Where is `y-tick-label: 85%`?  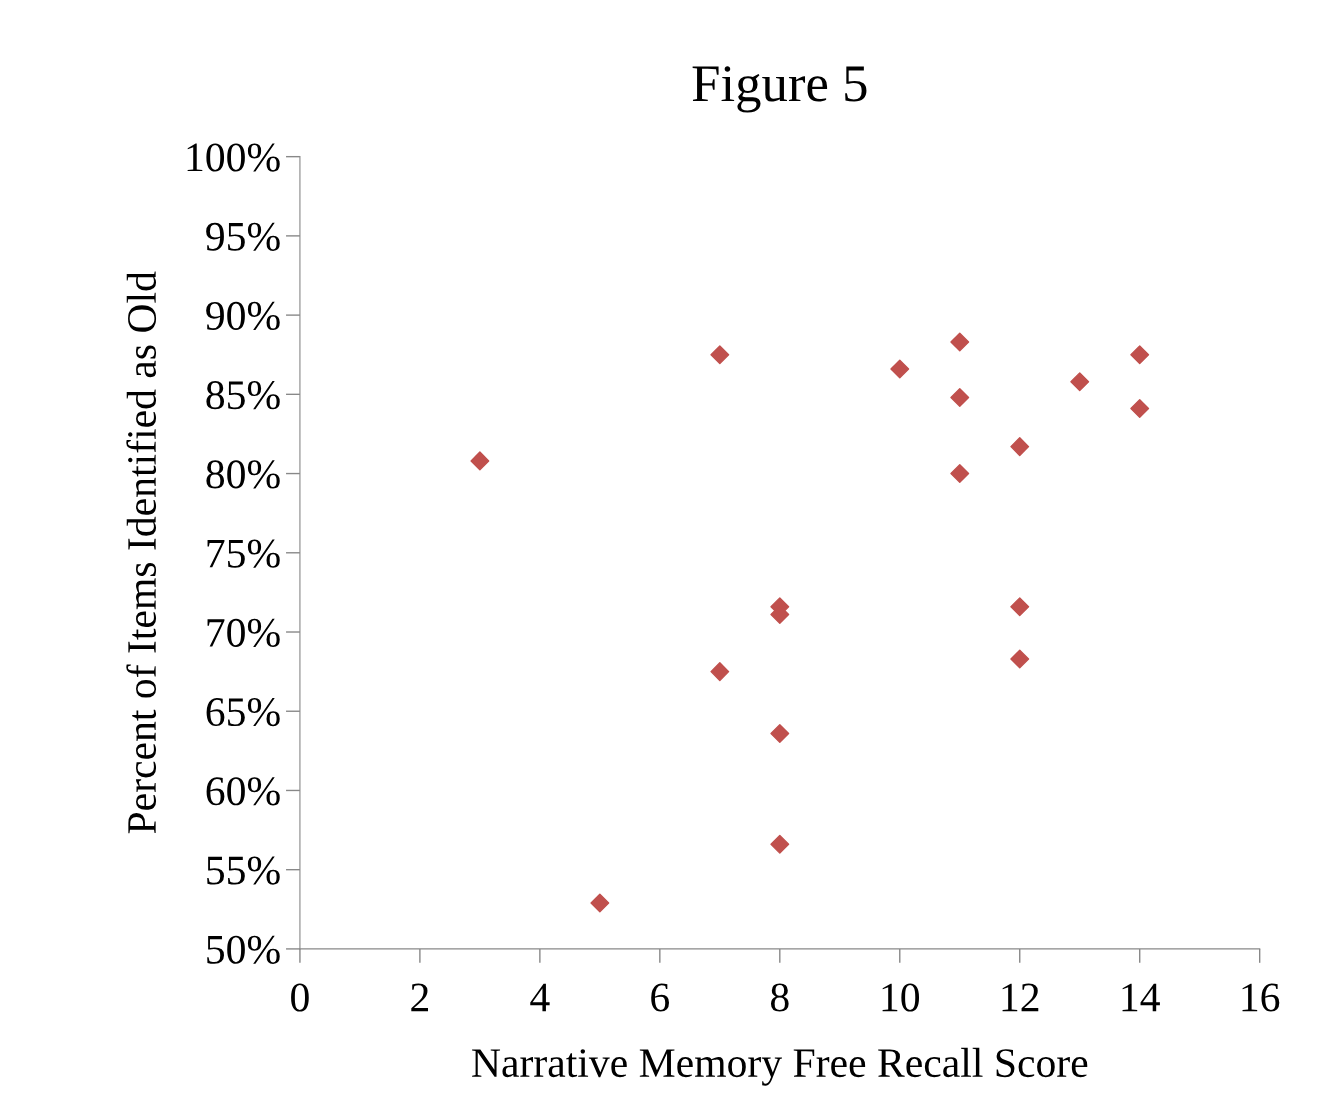
y-tick-label: 85% is located at coordinates (243, 395).